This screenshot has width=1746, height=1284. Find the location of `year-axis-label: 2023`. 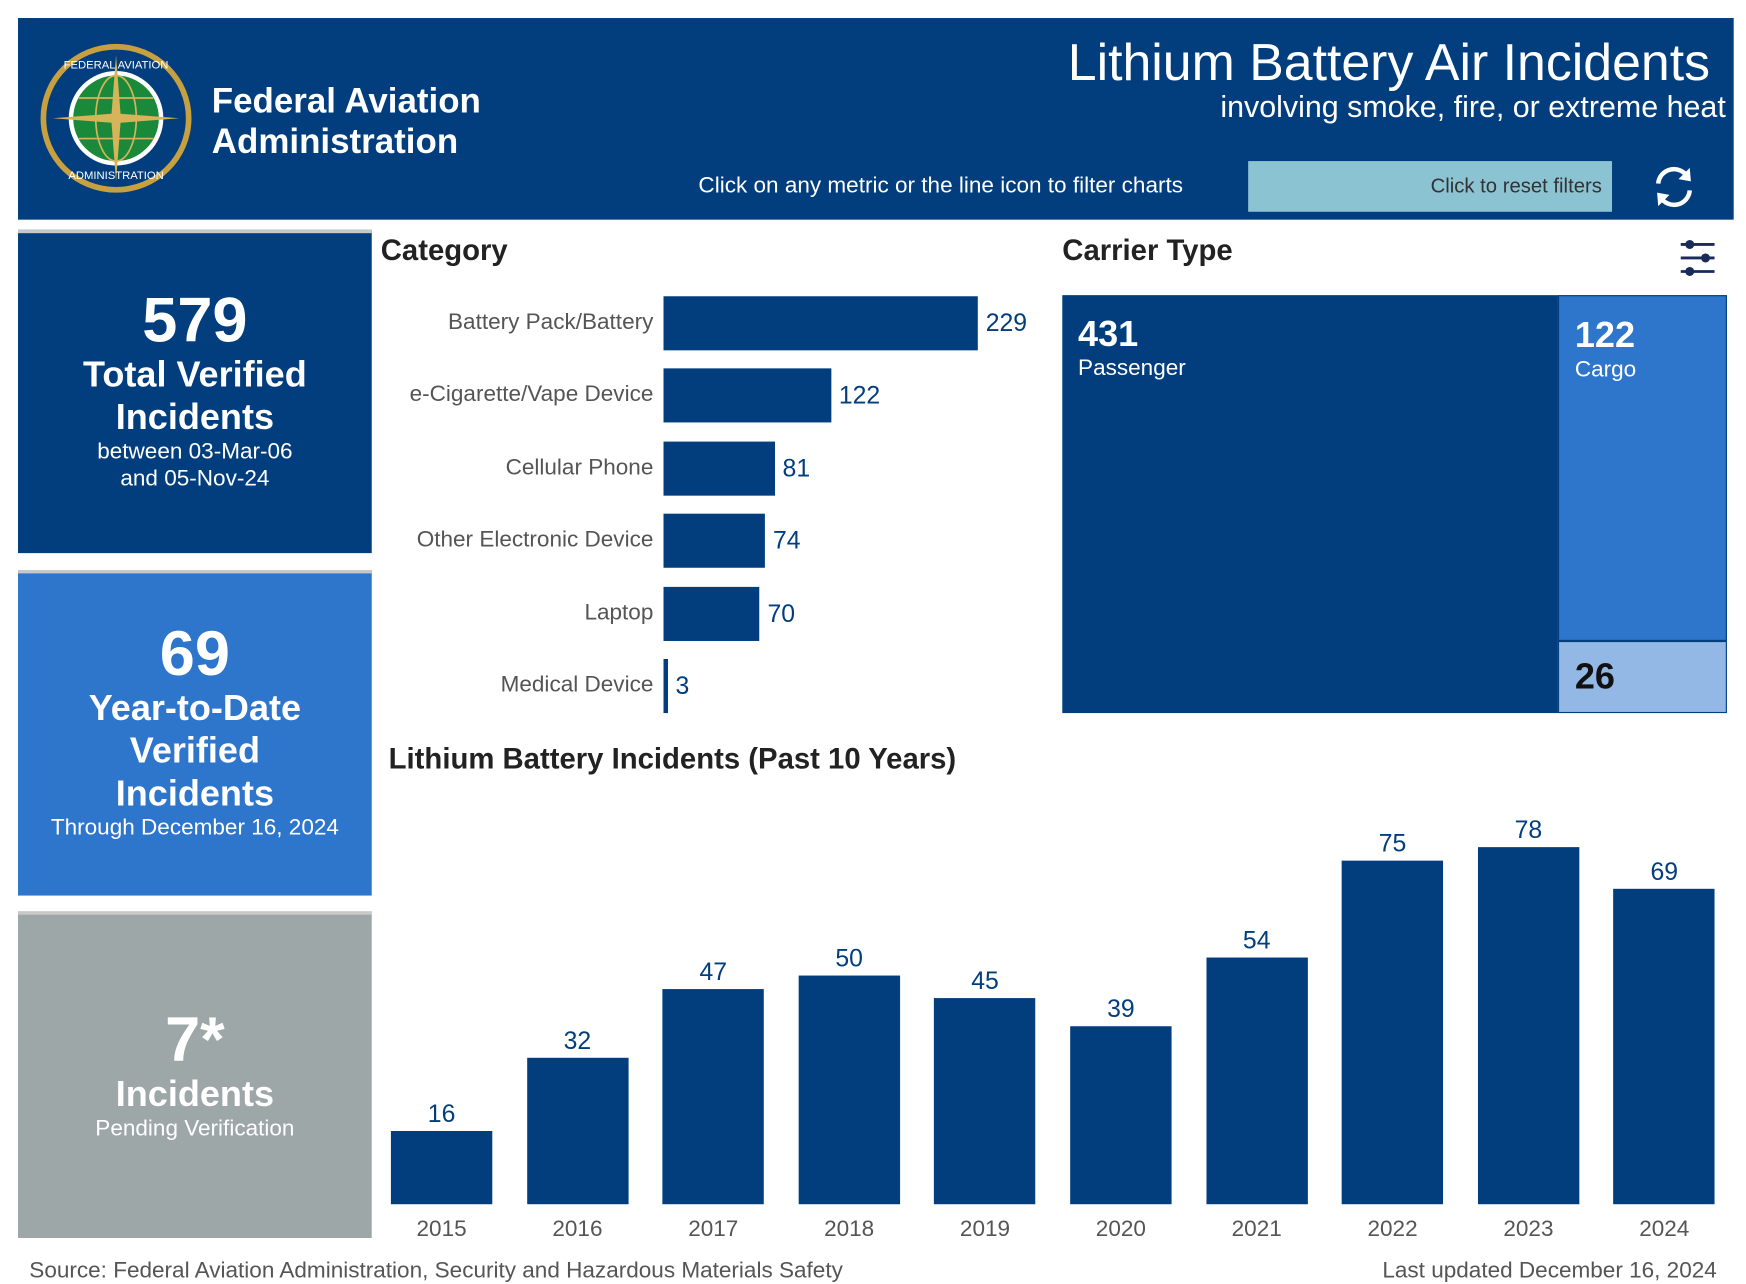

year-axis-label: 2023 is located at coordinates (1528, 1229).